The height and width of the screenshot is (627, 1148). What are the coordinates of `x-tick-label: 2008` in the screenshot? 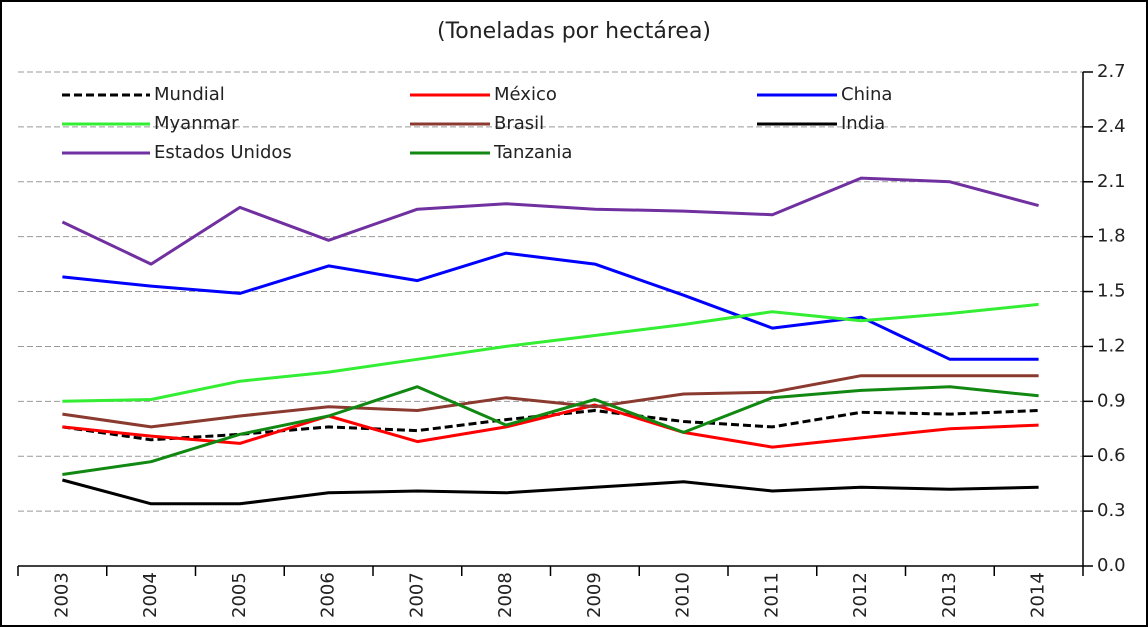 It's located at (505, 595).